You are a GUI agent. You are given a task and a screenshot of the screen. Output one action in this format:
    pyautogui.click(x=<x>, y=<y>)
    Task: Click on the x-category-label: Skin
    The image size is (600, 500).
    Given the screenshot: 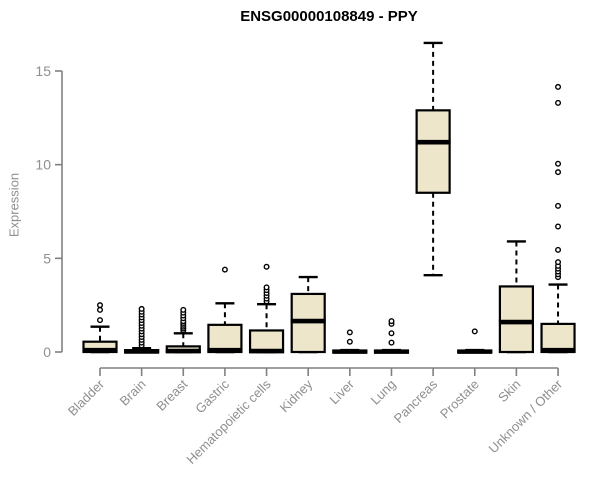 What is the action you would take?
    pyautogui.click(x=509, y=391)
    